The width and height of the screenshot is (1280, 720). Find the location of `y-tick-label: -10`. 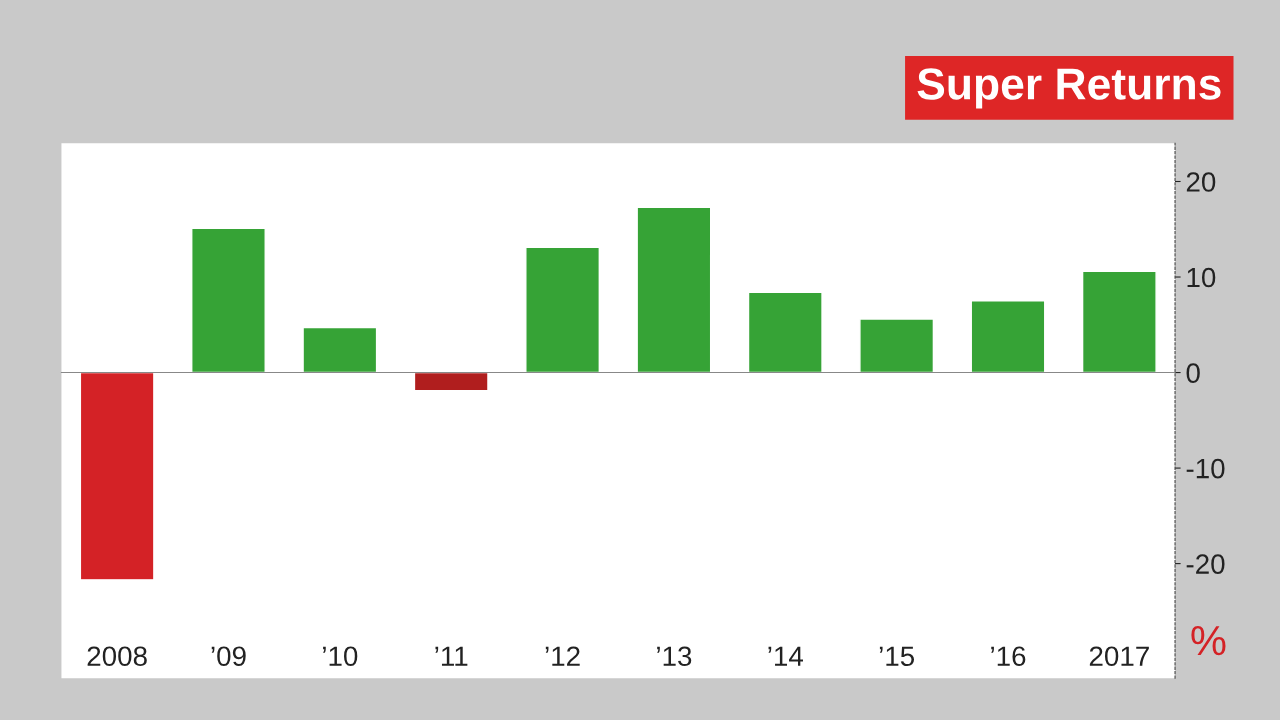

y-tick-label: -10 is located at coordinates (1205, 468).